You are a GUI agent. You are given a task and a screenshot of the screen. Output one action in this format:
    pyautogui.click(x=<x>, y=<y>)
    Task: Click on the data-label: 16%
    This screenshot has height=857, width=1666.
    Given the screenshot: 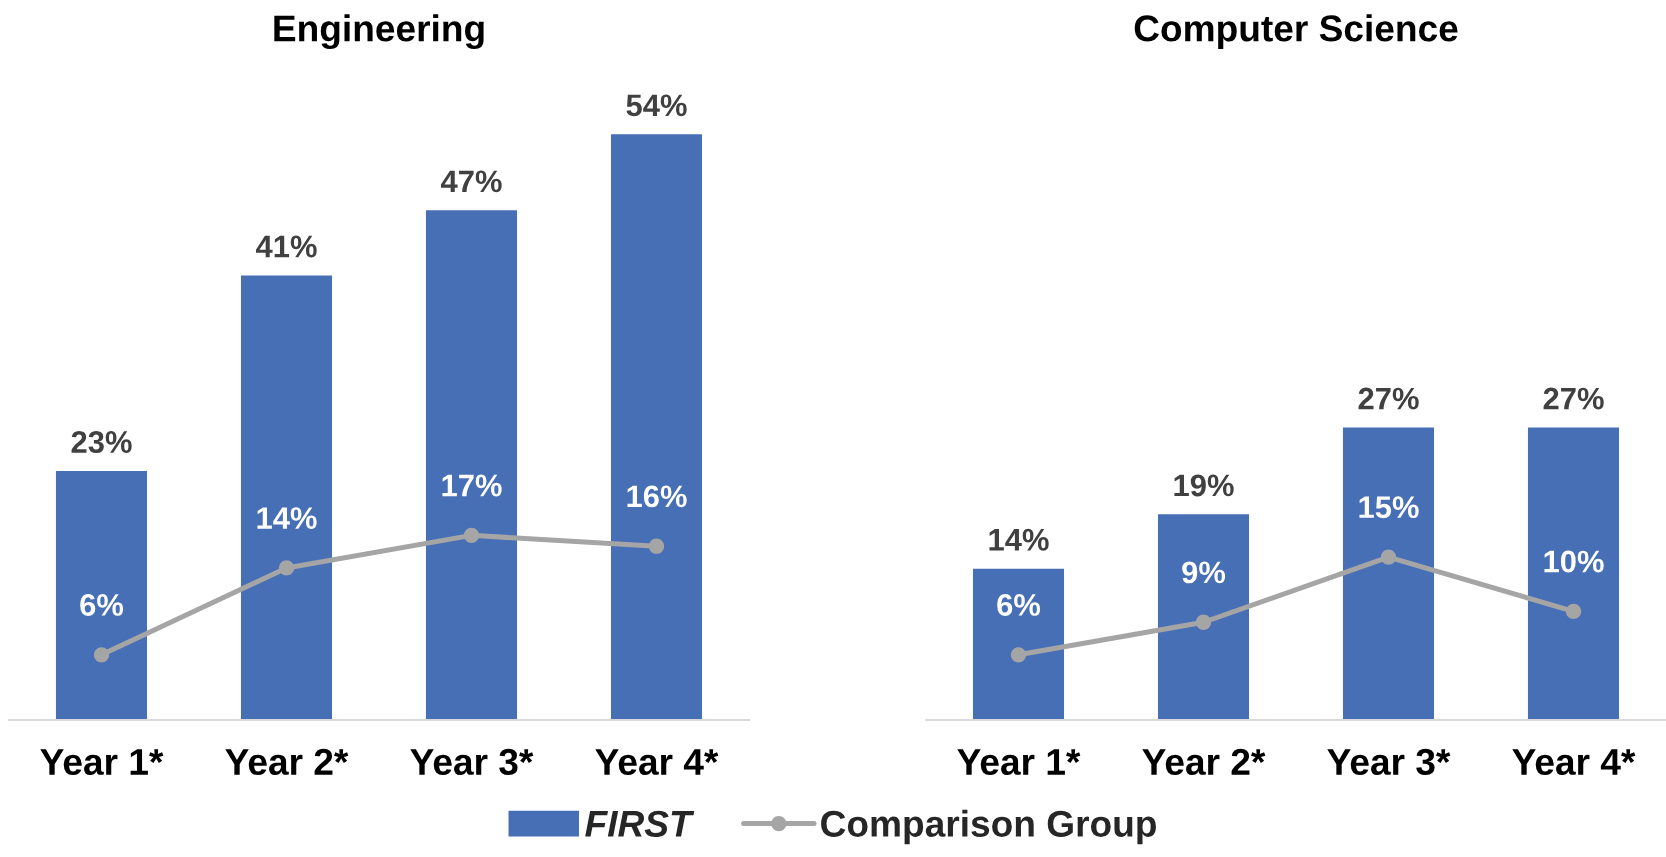 What is the action you would take?
    pyautogui.click(x=657, y=496)
    